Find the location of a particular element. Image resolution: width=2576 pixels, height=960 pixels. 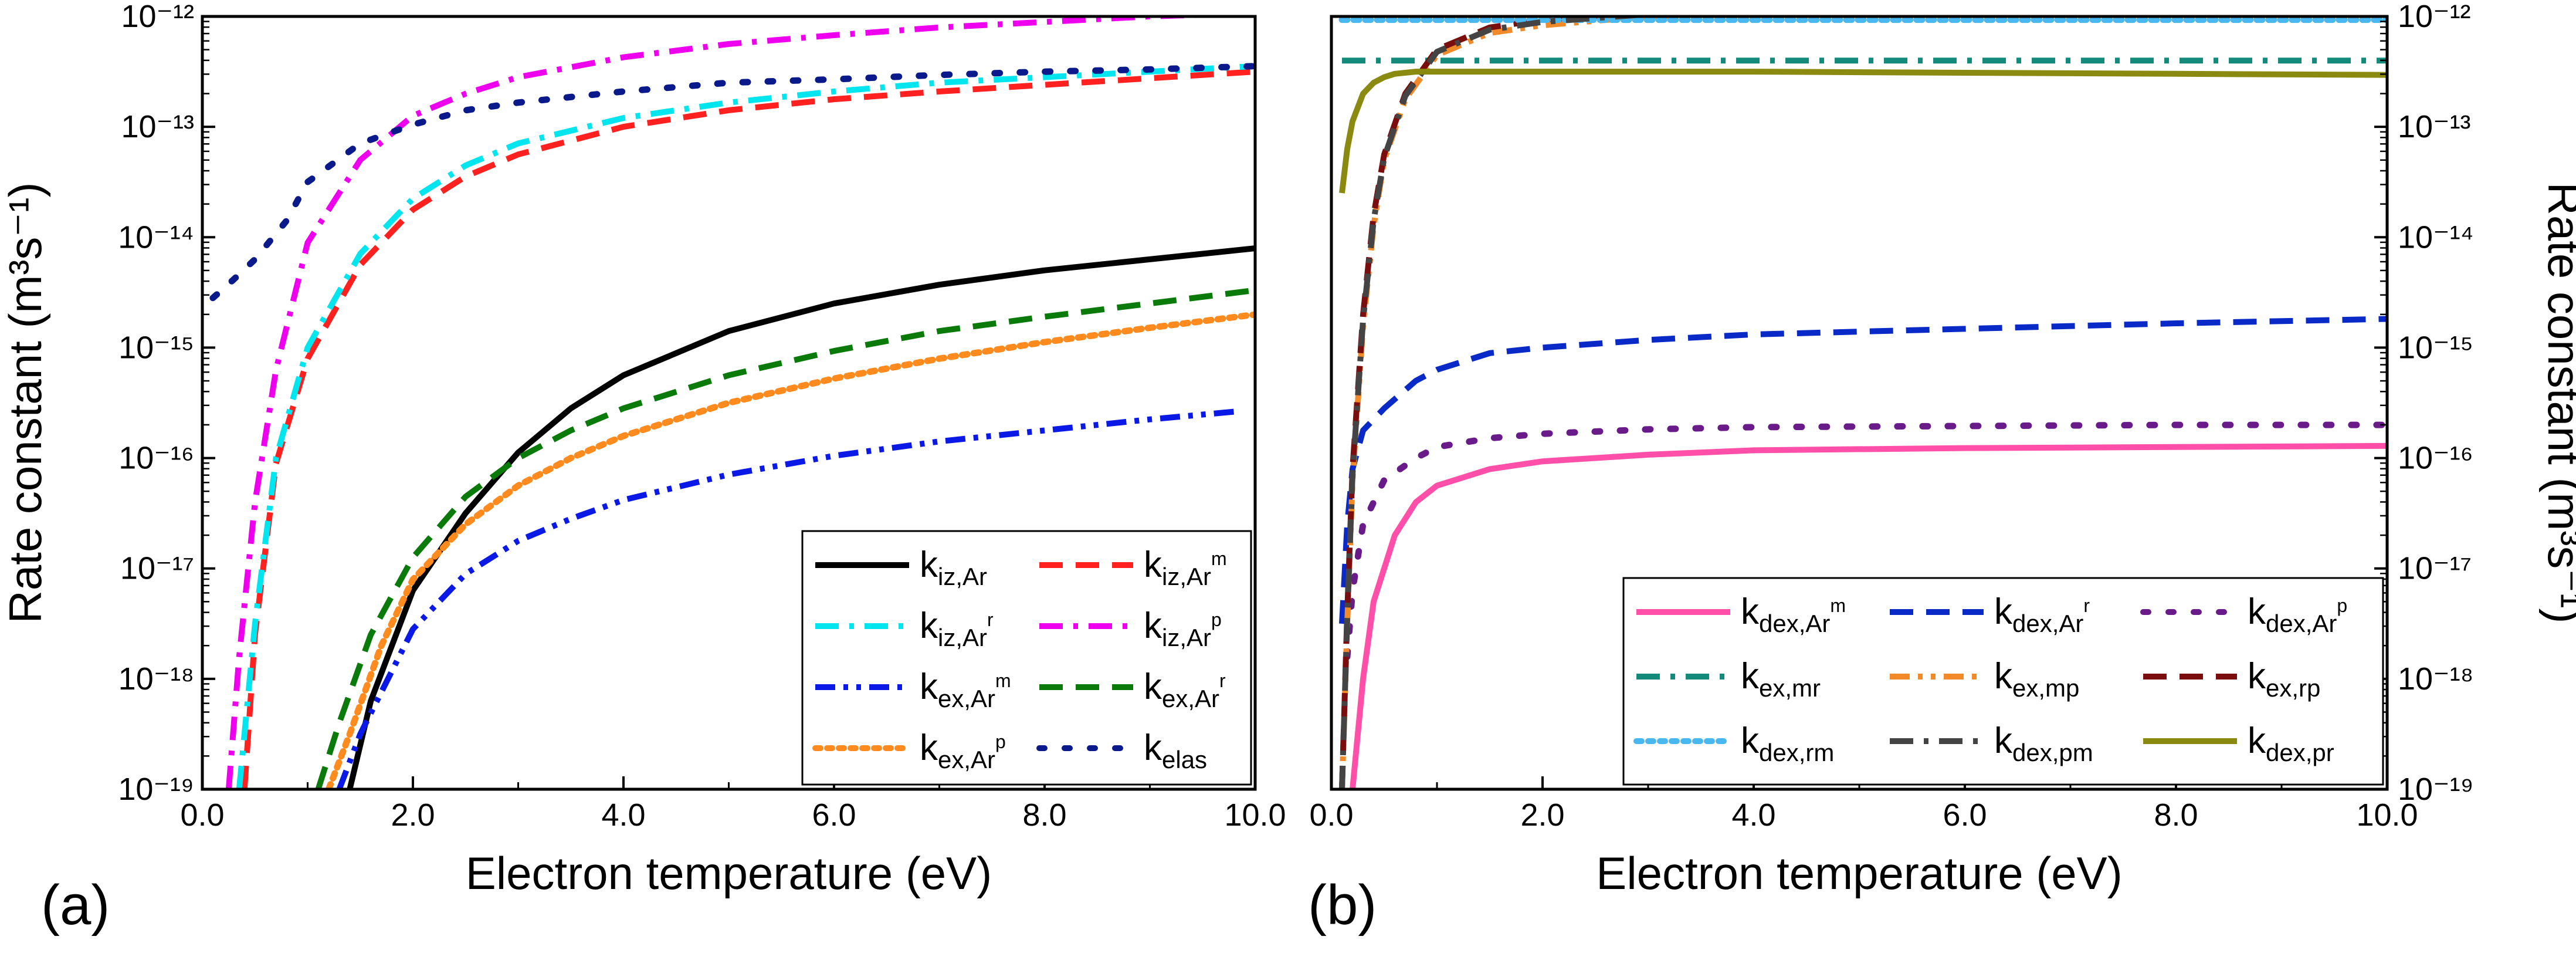

legend-label: kiz,Arp is located at coordinates (1183, 628).